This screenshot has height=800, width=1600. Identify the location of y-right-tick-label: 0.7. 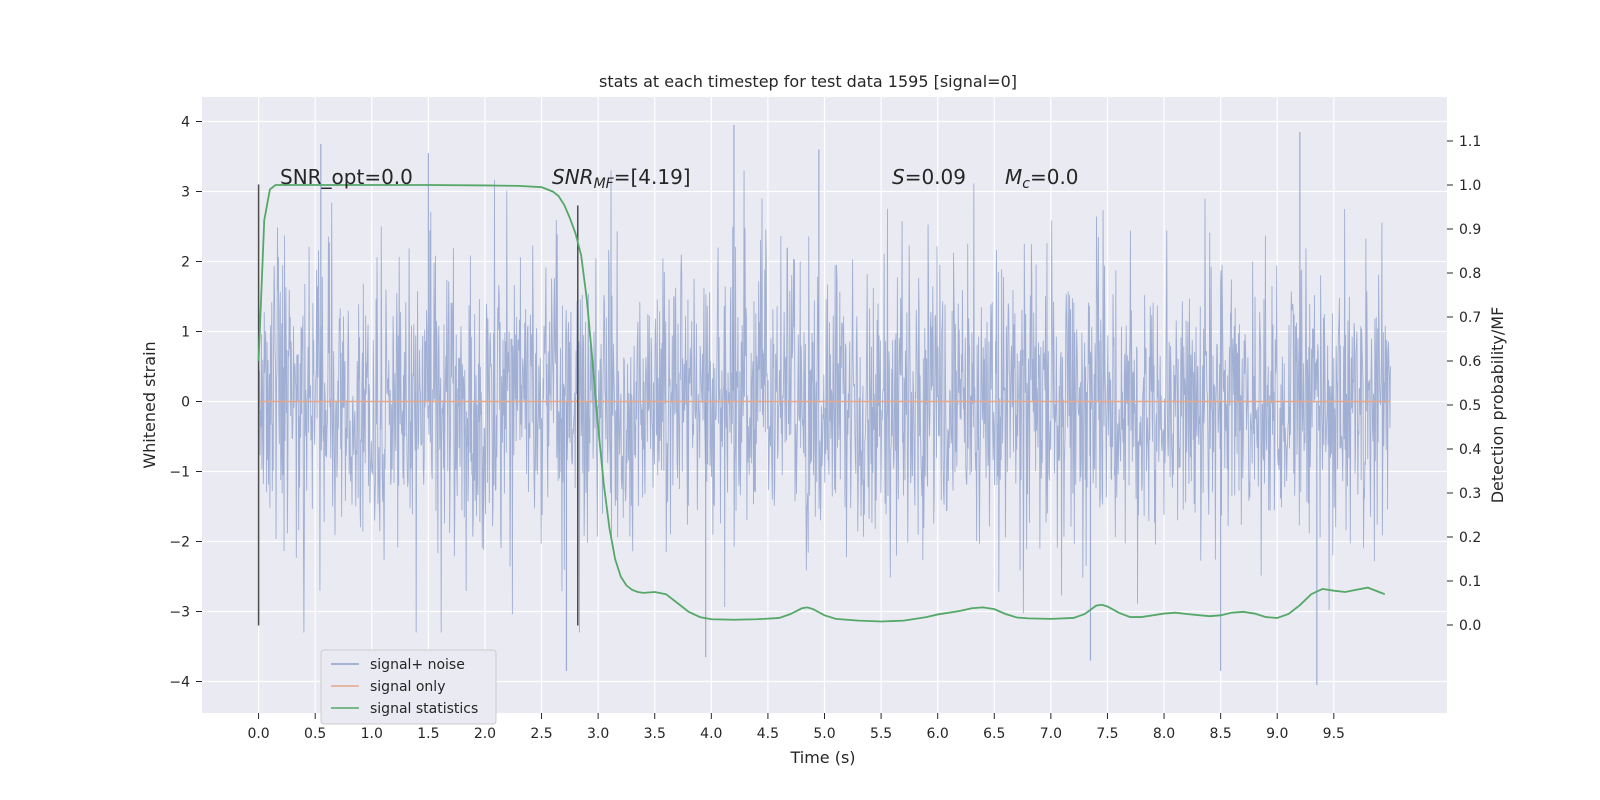
(1470, 318).